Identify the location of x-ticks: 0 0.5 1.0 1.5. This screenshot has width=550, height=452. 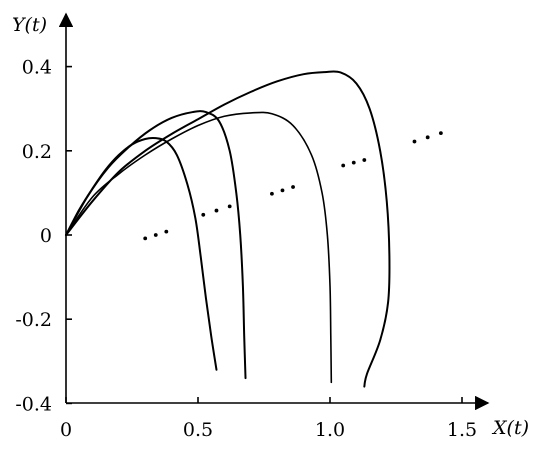
(268, 419).